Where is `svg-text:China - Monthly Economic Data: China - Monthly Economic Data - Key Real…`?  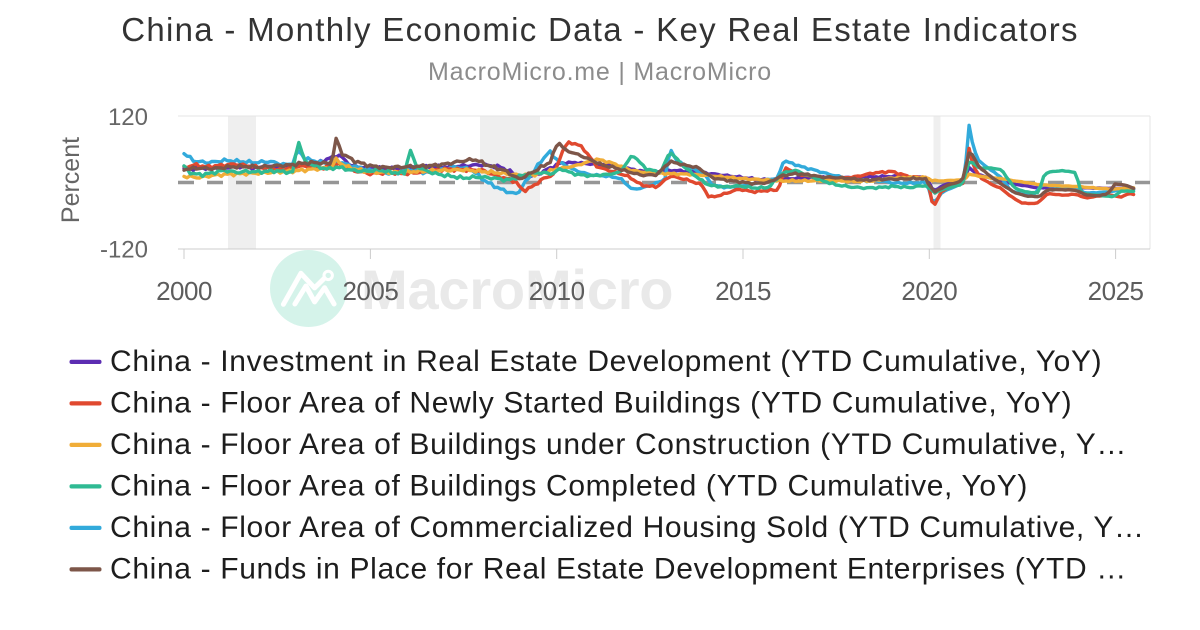
svg-text:China - Monthly Economic Data: China - Monthly Economic Data - Key Real… is located at coordinates (600, 29).